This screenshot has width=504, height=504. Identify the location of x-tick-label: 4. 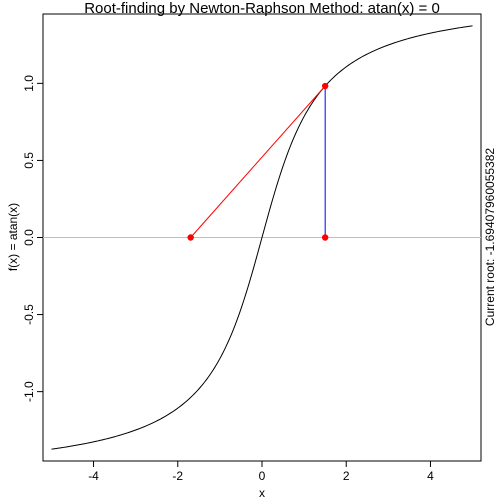
(430, 476).